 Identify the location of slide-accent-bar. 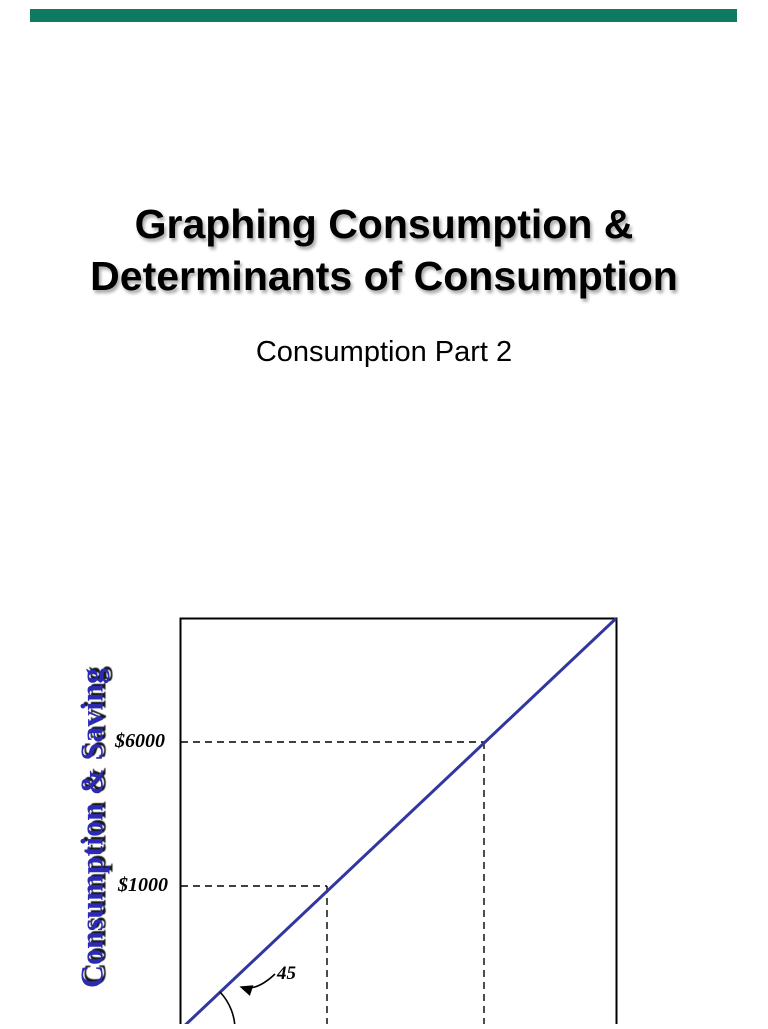
(383, 15).